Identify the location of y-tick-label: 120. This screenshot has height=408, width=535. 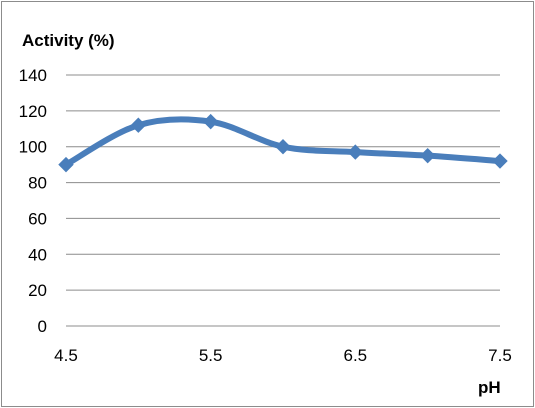
(33, 111).